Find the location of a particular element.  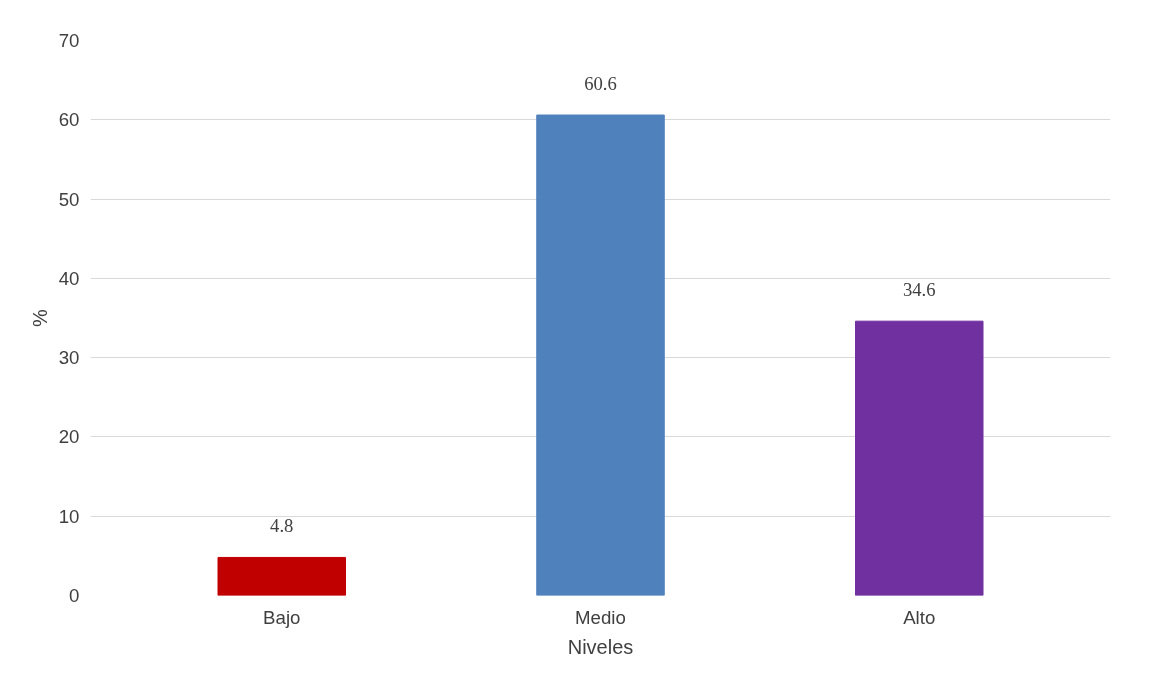

y-tick-label: 60 is located at coordinates (69, 120).